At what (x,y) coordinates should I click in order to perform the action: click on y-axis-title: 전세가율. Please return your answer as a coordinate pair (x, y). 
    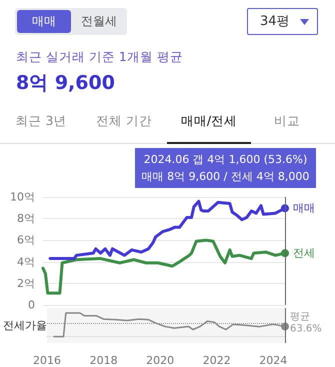
    Looking at the image, I should click on (25, 325).